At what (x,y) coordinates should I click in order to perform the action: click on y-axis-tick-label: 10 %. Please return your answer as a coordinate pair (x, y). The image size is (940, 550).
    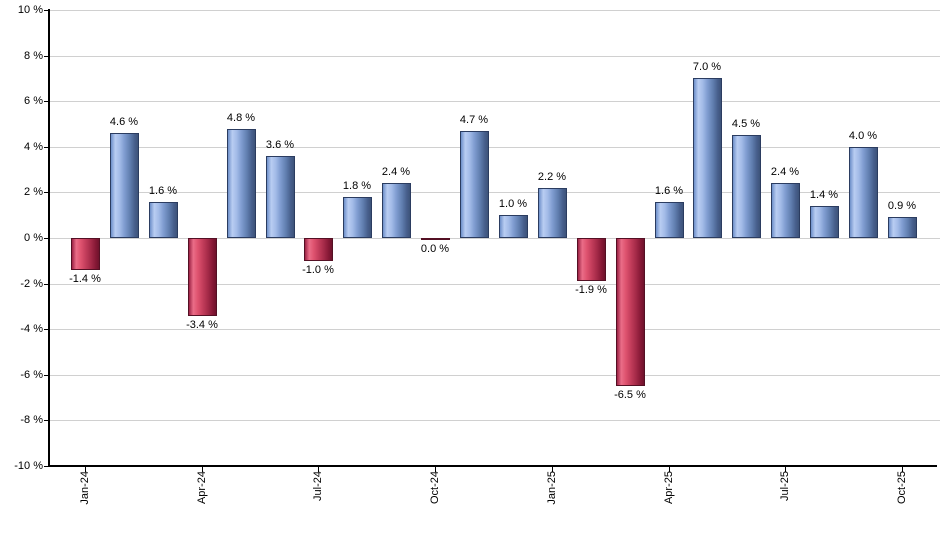
    Looking at the image, I should click on (30, 10).